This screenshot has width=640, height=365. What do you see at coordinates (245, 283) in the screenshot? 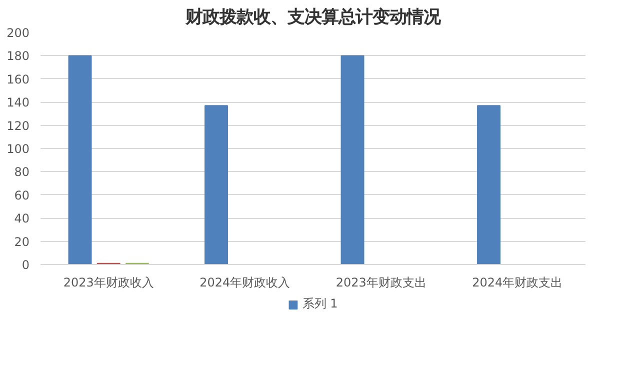
I see `x-tick-label: 2024年财政收入` at bounding box center [245, 283].